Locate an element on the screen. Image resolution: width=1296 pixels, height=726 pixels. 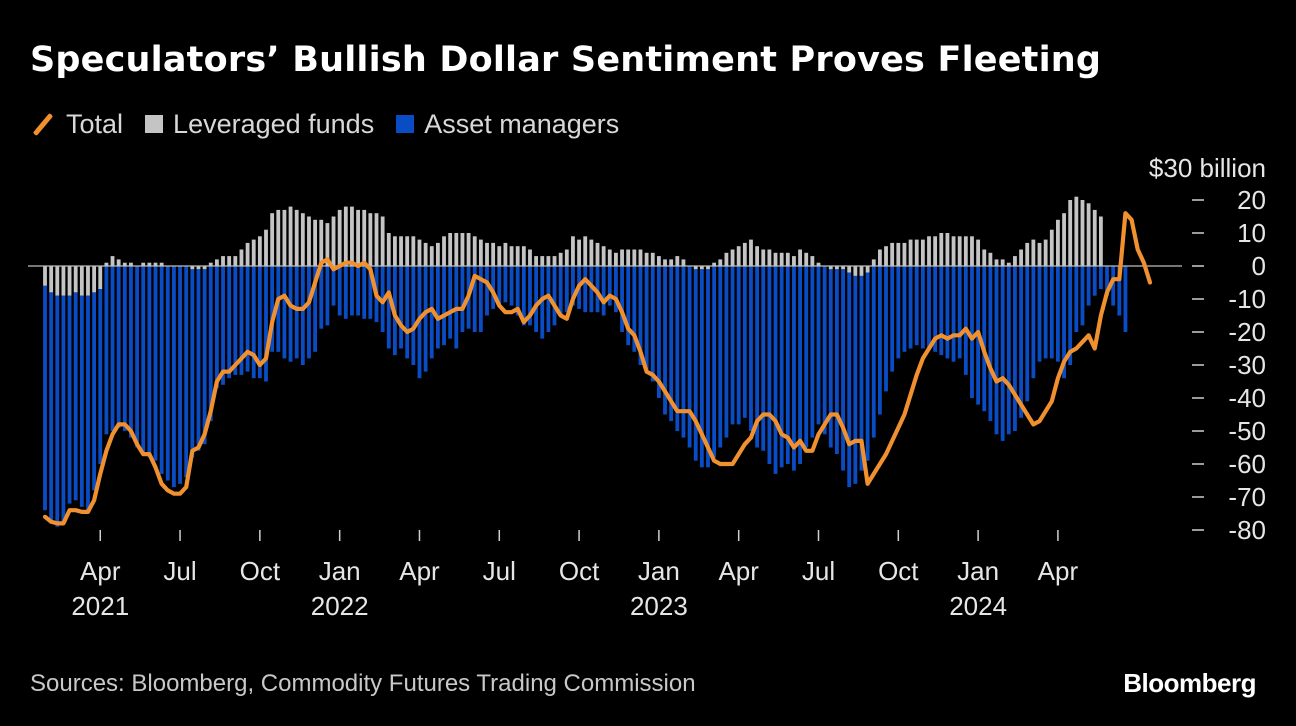
x-year-label-2022: 2022 is located at coordinates (340, 606).